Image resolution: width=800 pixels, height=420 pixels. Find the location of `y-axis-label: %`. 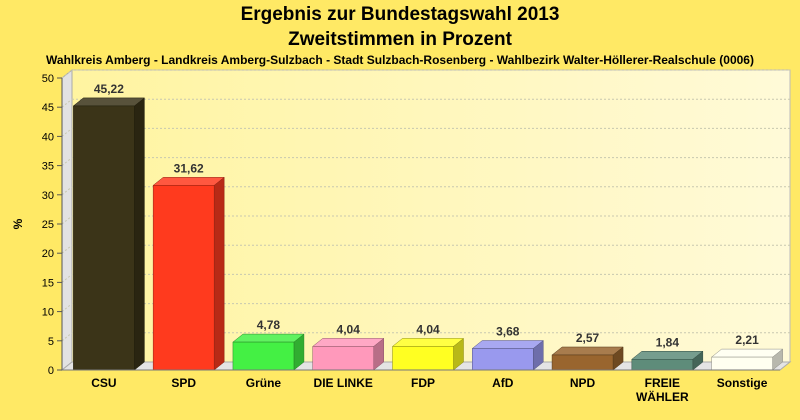

y-axis-label: % is located at coordinates (18, 223).